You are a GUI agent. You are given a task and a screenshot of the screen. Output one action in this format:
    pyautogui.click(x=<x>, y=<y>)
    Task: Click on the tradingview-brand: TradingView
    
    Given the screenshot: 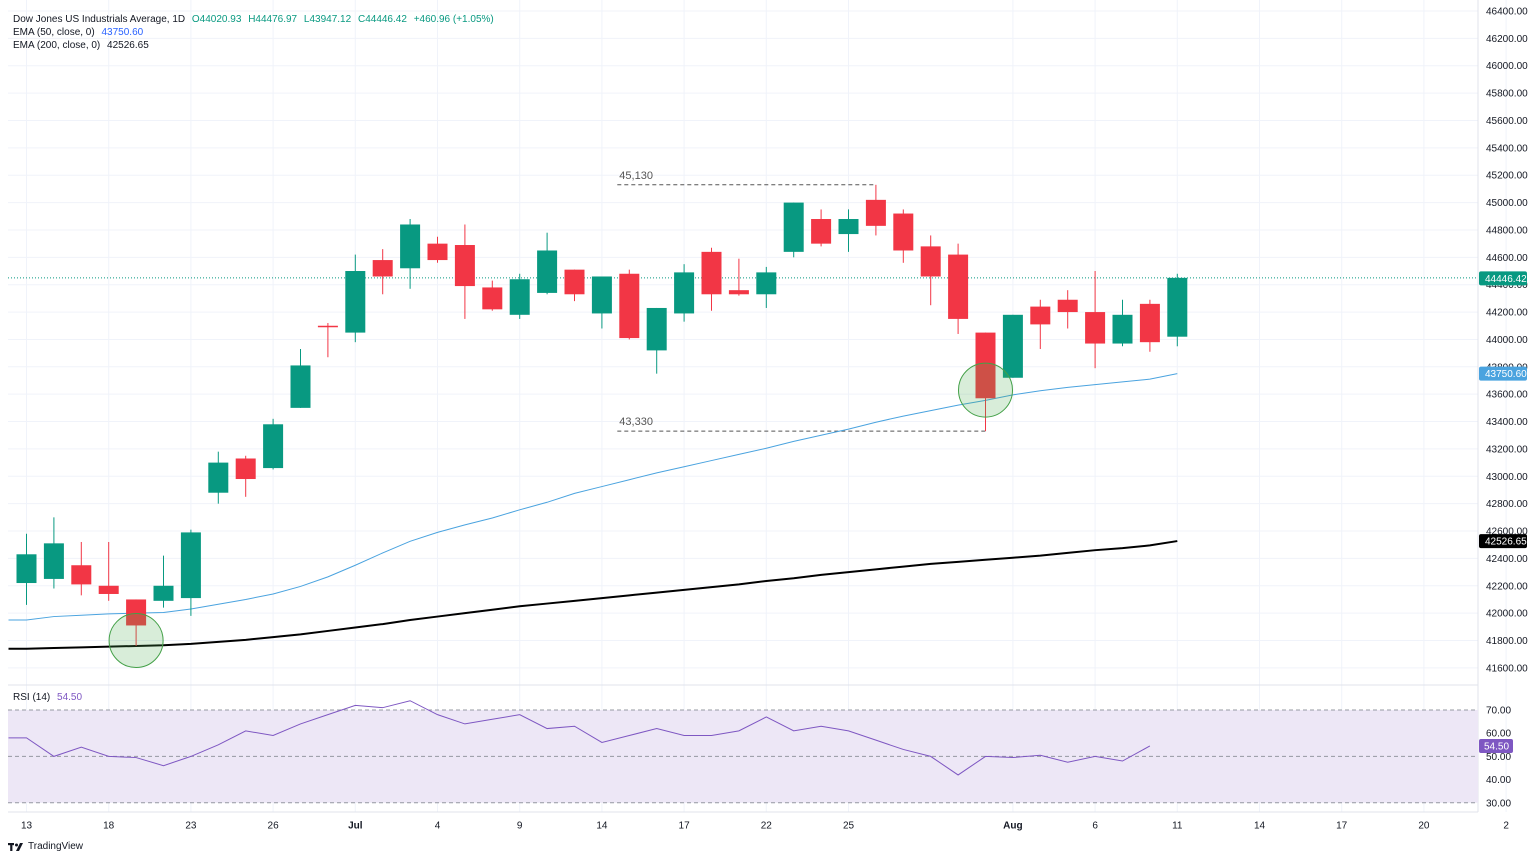 What is the action you would take?
    pyautogui.click(x=45, y=846)
    